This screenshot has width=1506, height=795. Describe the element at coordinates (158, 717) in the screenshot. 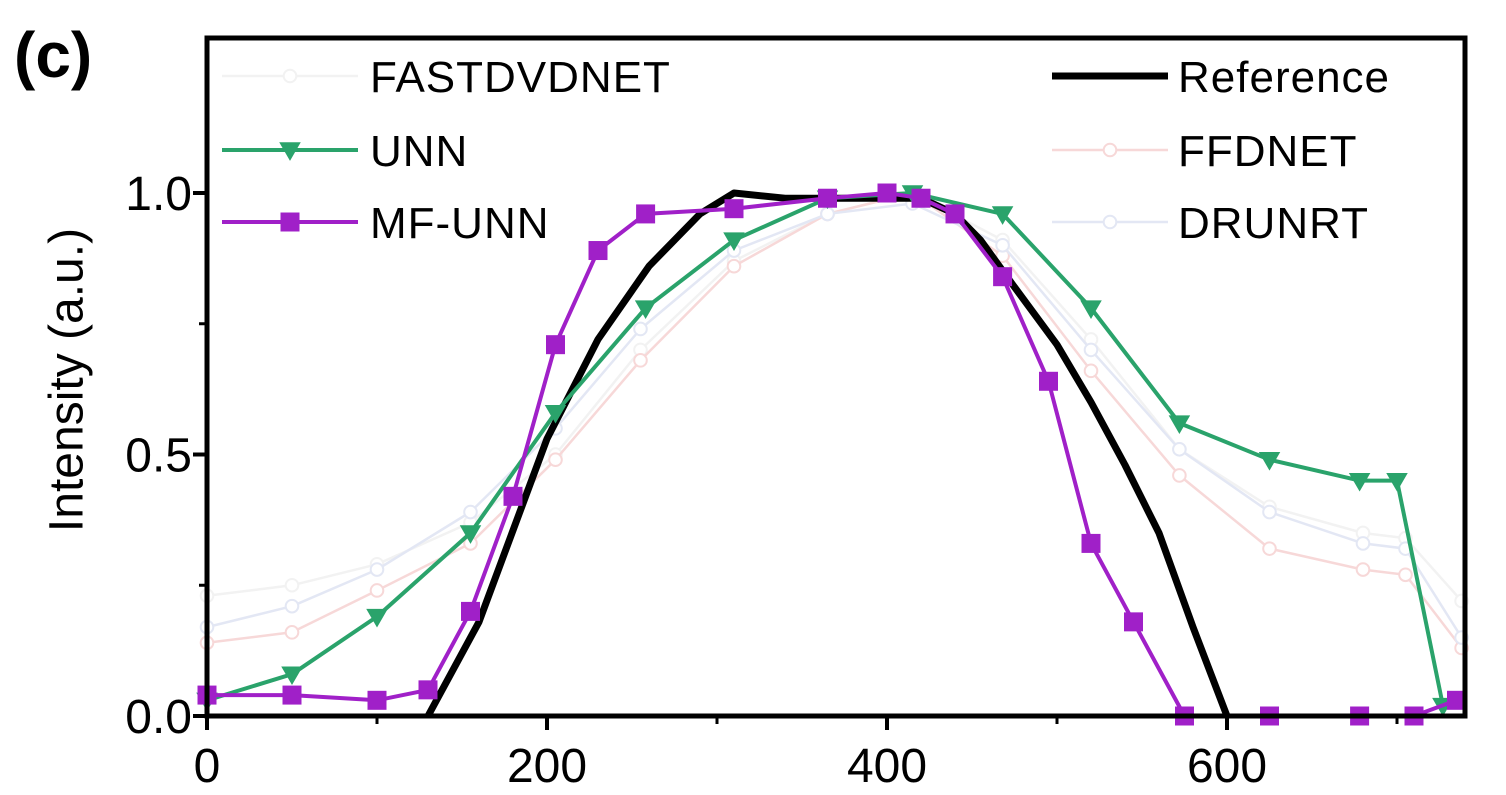

I see `y-tick-label: 0.0` at that location.